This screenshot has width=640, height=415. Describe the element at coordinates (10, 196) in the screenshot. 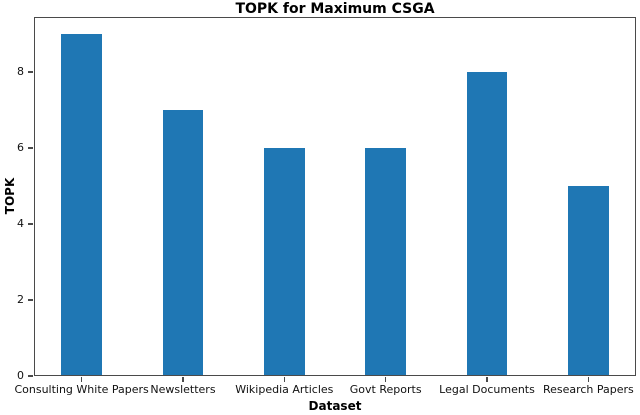

I see `y-axis-label: TOPK` at that location.